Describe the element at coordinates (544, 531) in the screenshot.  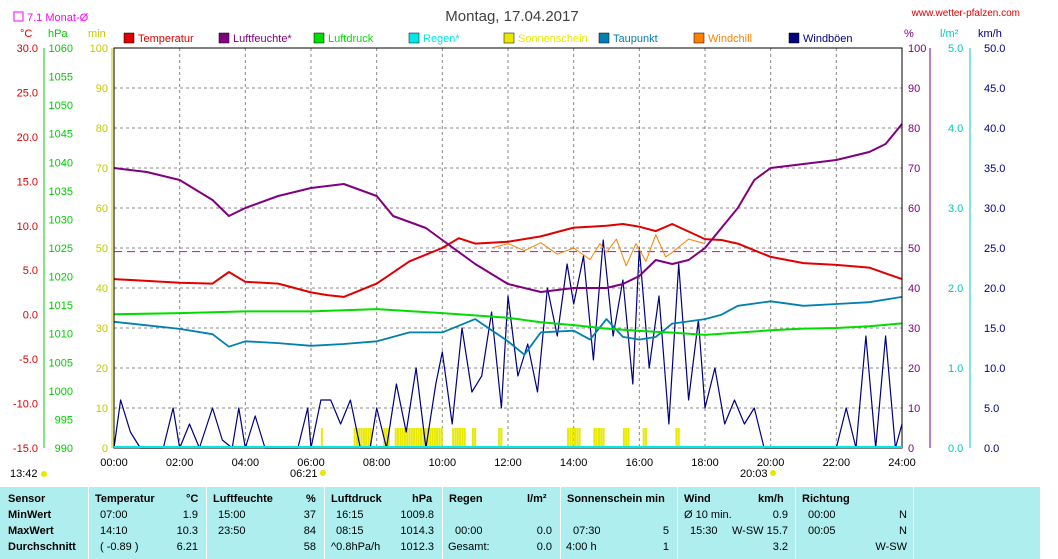
I see `stats-cell: 0.0` at that location.